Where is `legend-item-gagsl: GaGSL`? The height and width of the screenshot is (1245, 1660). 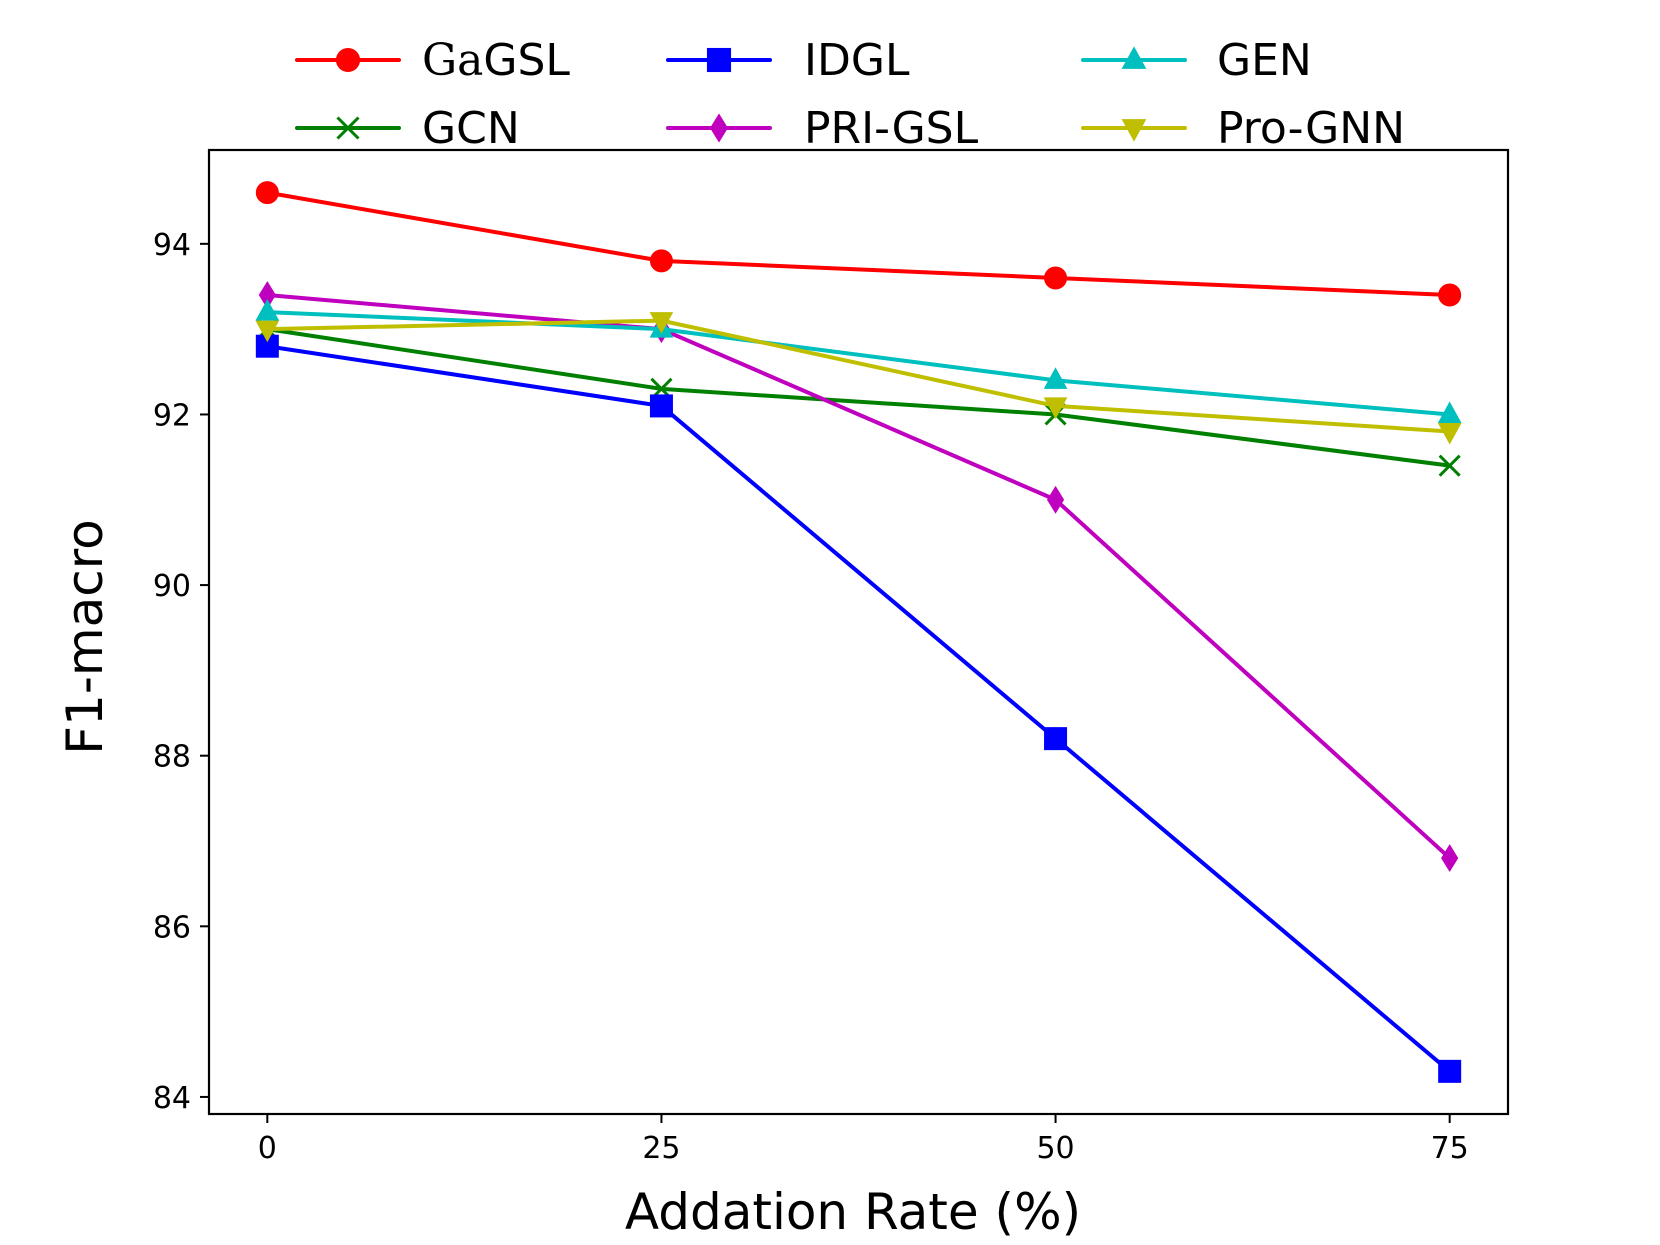
legend-item-gagsl: GaGSL is located at coordinates (432, 60).